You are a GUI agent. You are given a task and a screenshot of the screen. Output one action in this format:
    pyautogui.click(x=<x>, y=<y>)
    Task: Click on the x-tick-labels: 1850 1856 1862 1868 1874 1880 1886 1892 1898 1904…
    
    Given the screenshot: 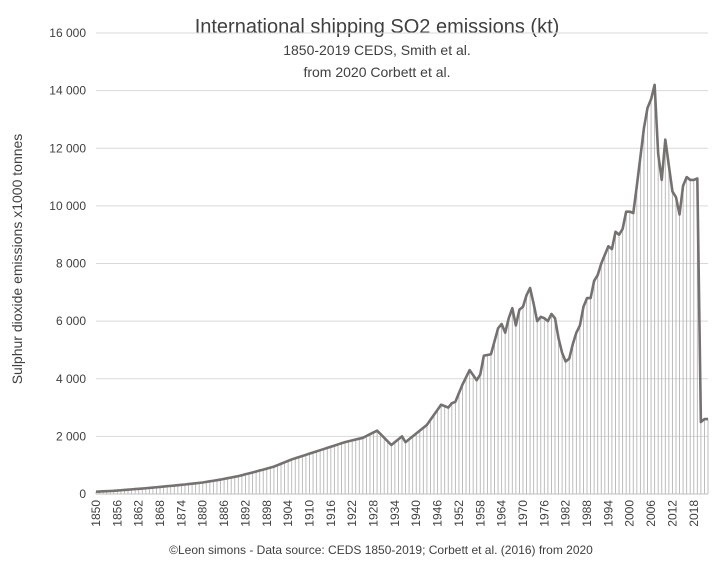 What is the action you would take?
    pyautogui.click(x=395, y=513)
    